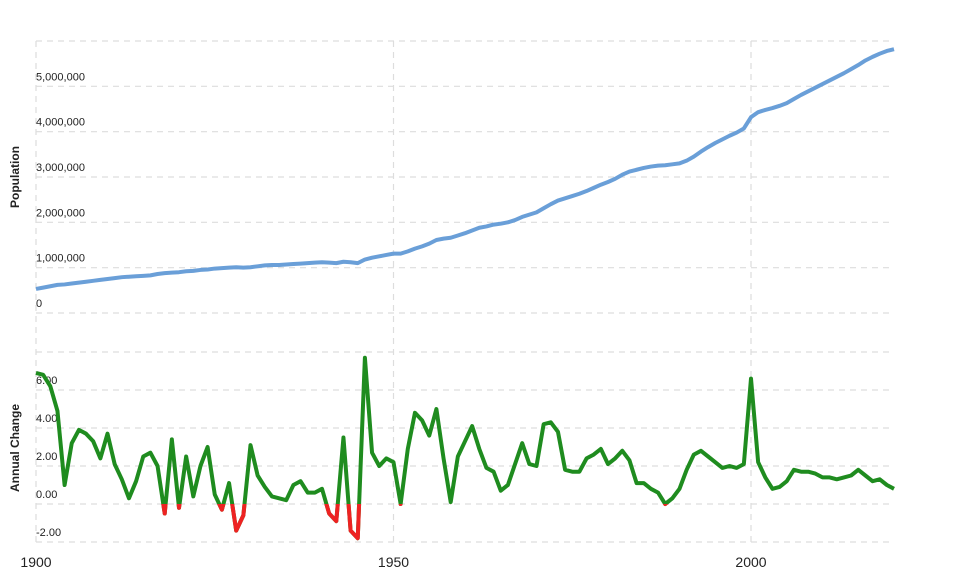  Describe the element at coordinates (60, 77) in the screenshot. I see `y-tick-label: 5,000,000` at that location.